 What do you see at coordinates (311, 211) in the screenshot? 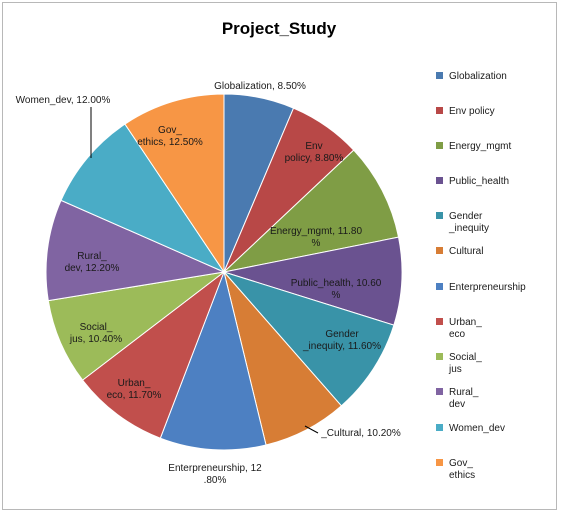
I see `pie-slice-energy-mgmt` at bounding box center [311, 211].